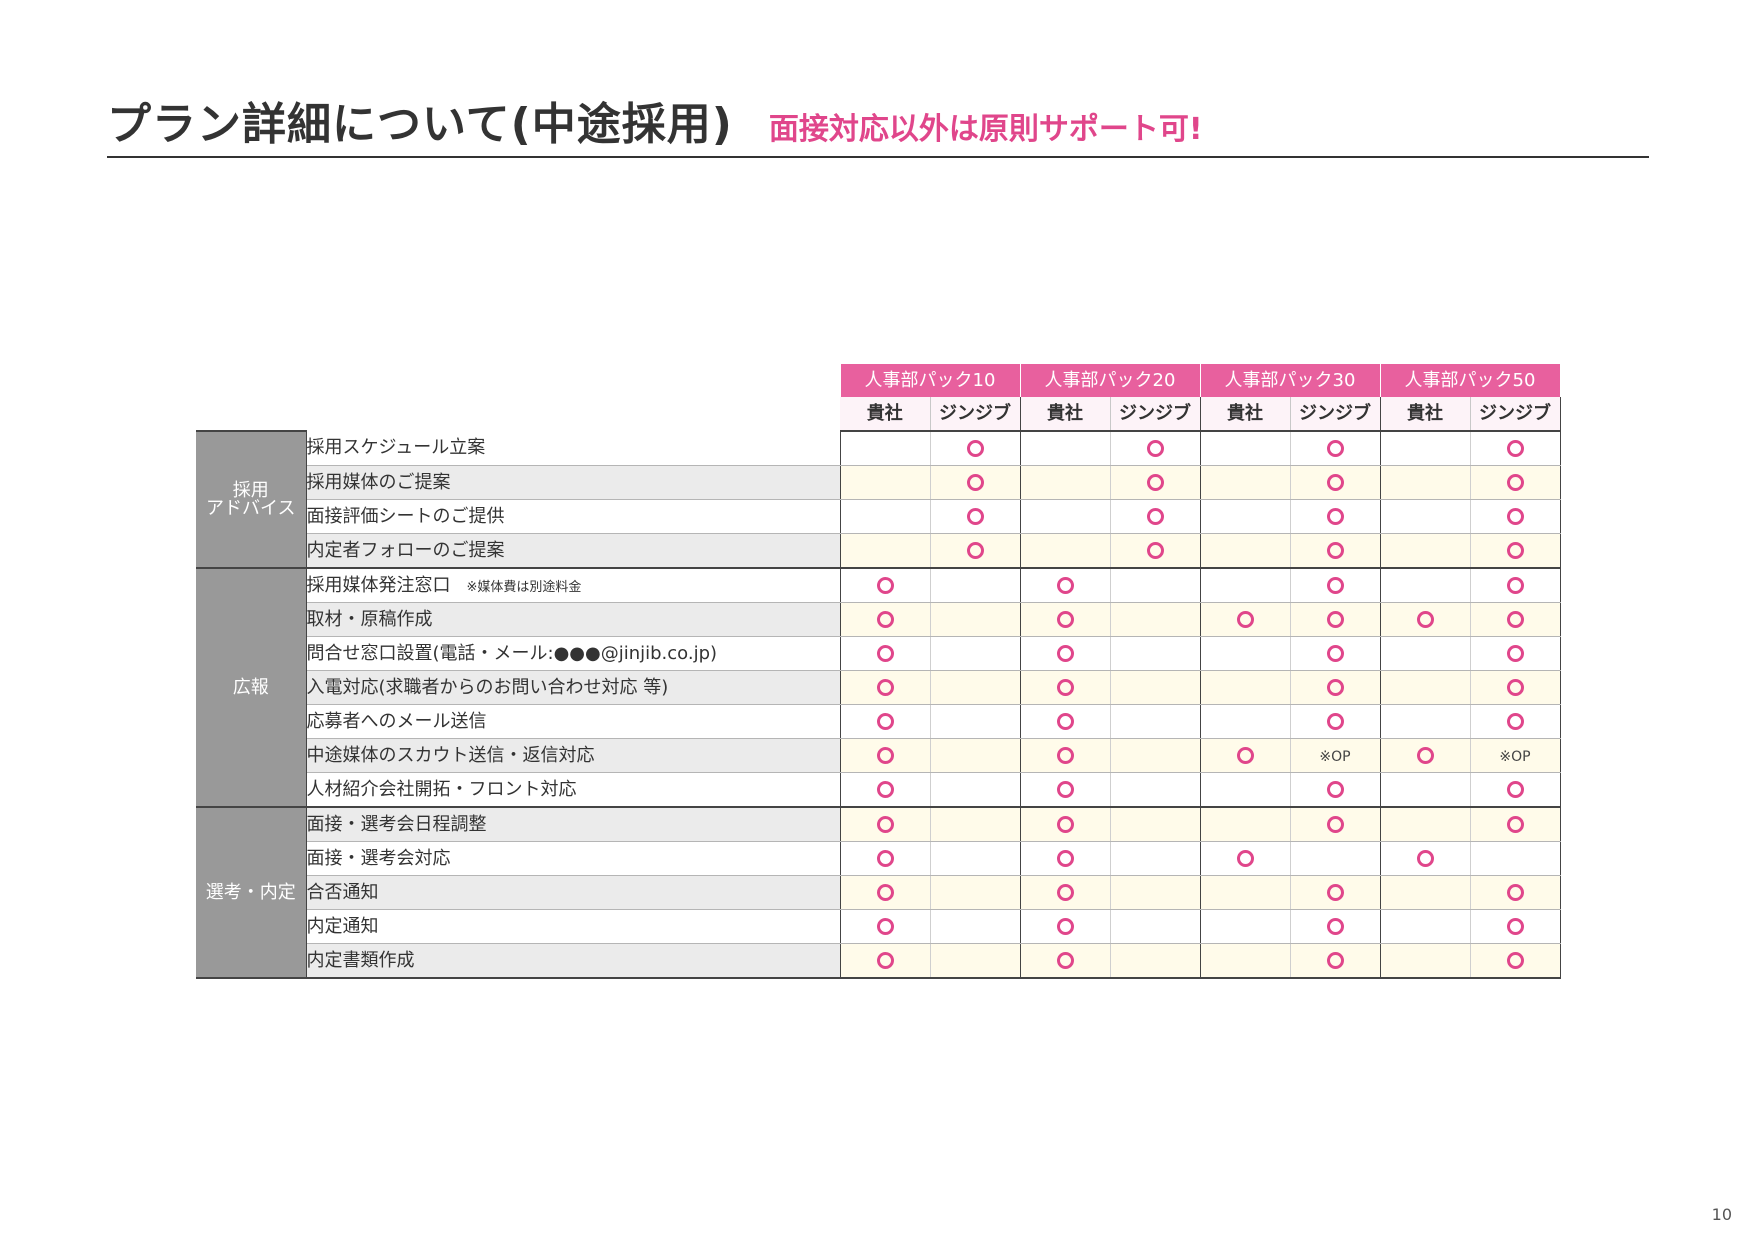 Image resolution: width=1754 pixels, height=1240 pixels. I want to click on pack-header: 人事部パック30, so click(1290, 380).